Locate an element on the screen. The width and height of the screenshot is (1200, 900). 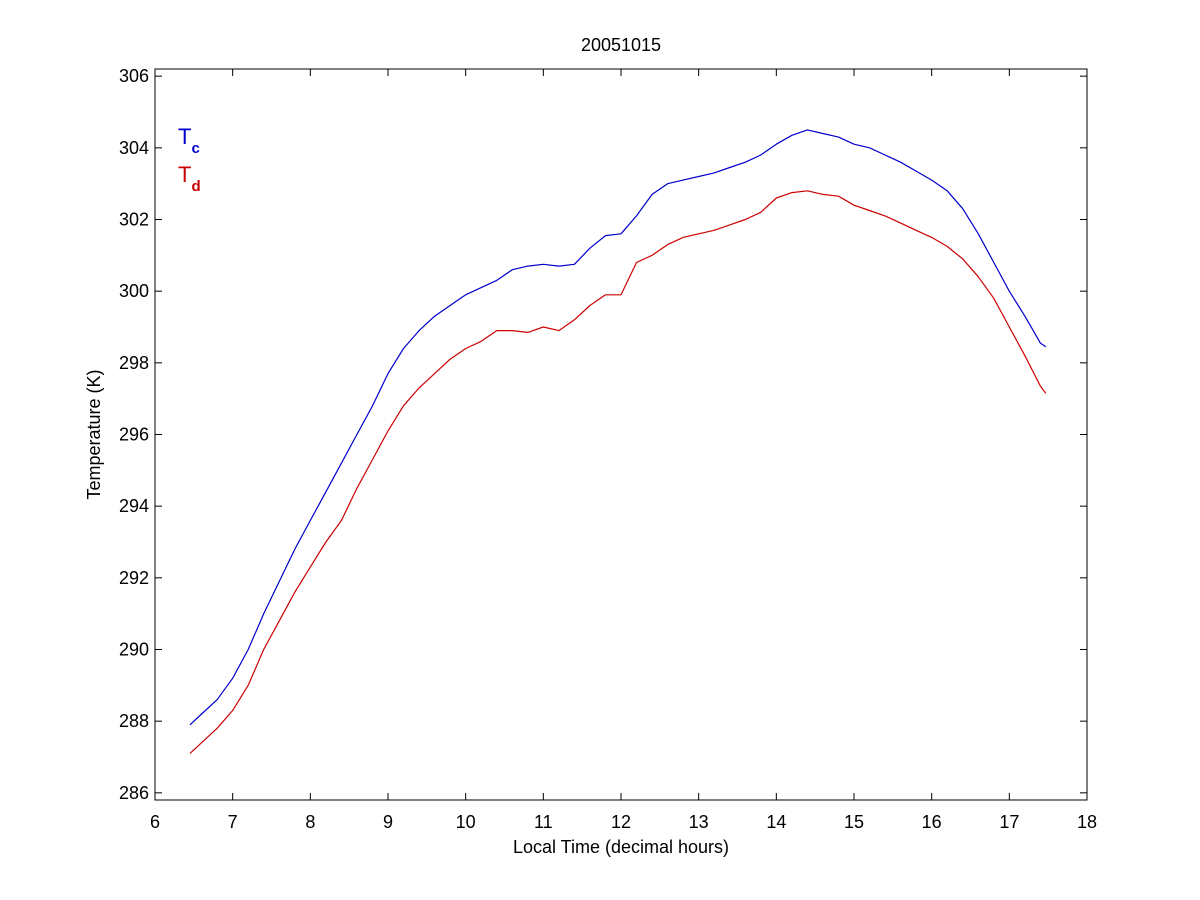
x-tick-label: 10 is located at coordinates (466, 822).